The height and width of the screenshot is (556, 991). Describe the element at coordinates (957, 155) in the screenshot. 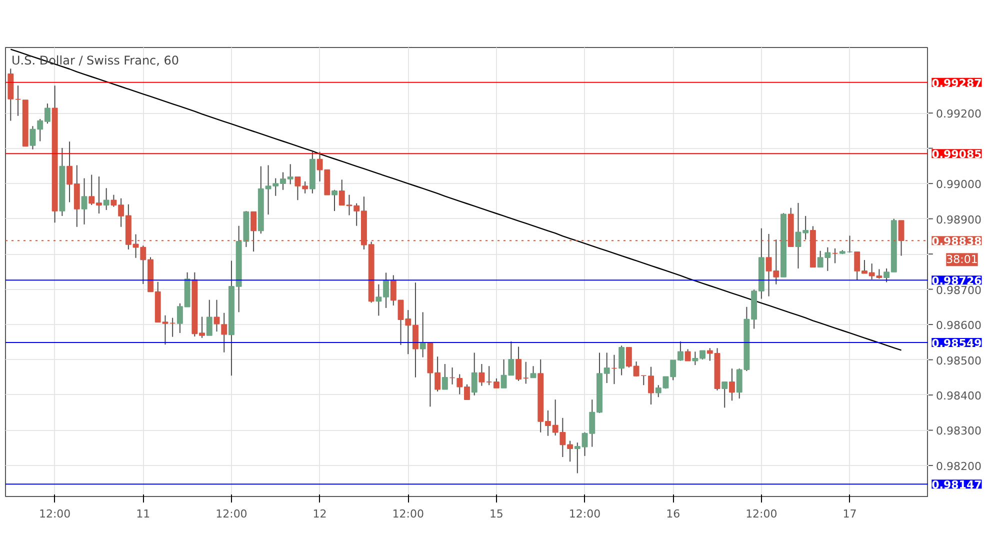

I see `ref-line-label: 0.99085` at that location.